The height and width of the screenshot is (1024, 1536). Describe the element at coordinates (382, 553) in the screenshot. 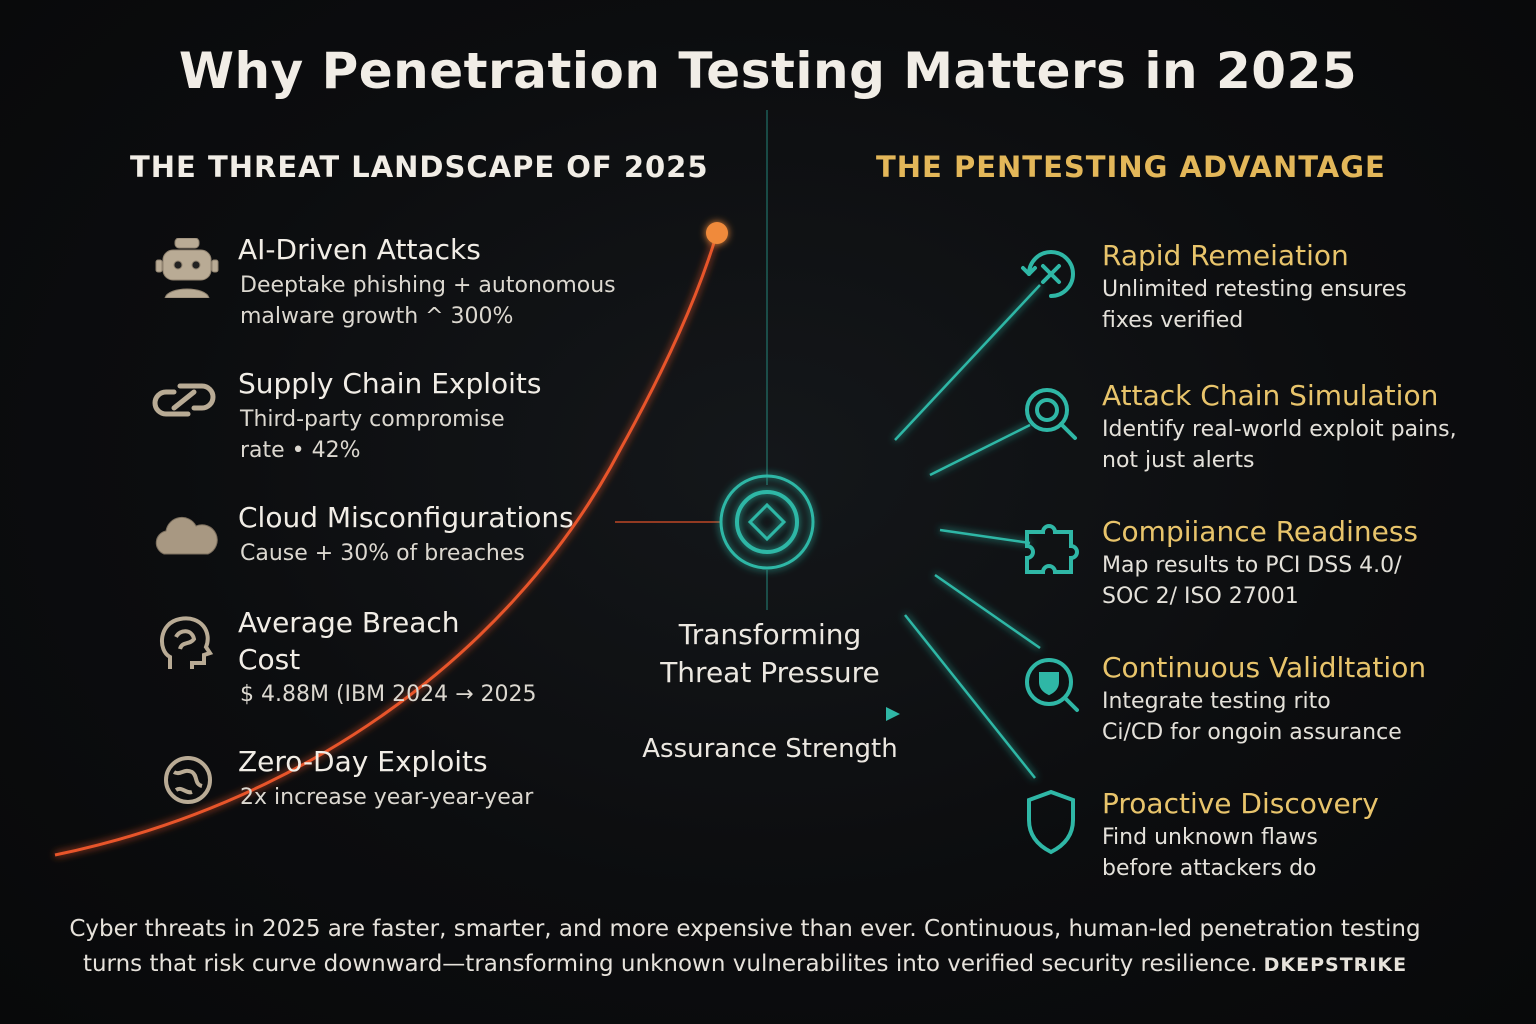

I see `threat-desc-line: Cause + 30% of breaches` at that location.